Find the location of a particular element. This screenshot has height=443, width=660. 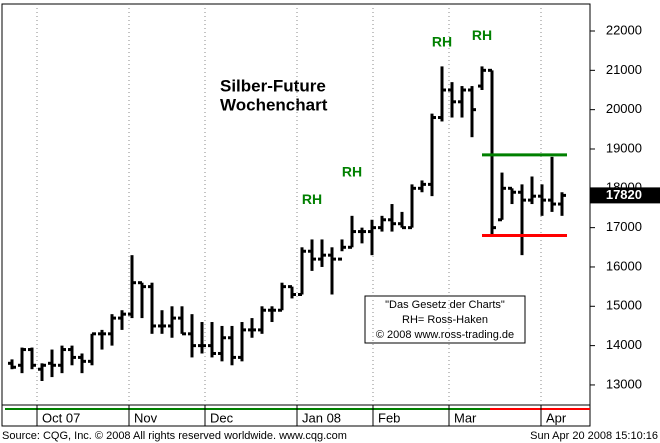

x-tick-label: Jan 08 is located at coordinates (321, 417).